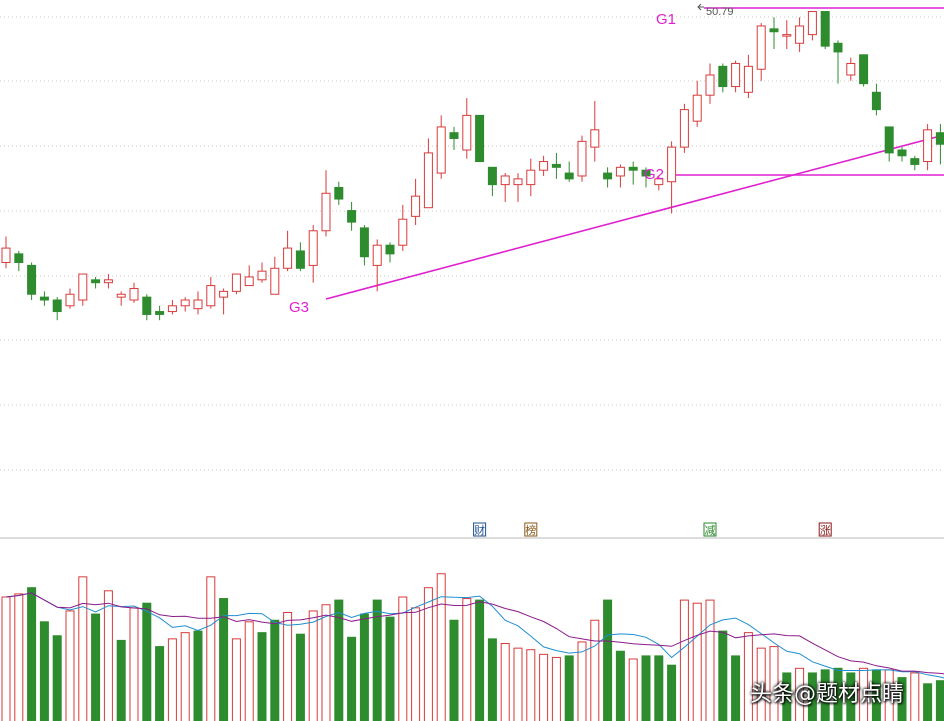 The image size is (944, 721). I want to click on peak-arrow-icon, so click(700, 7).